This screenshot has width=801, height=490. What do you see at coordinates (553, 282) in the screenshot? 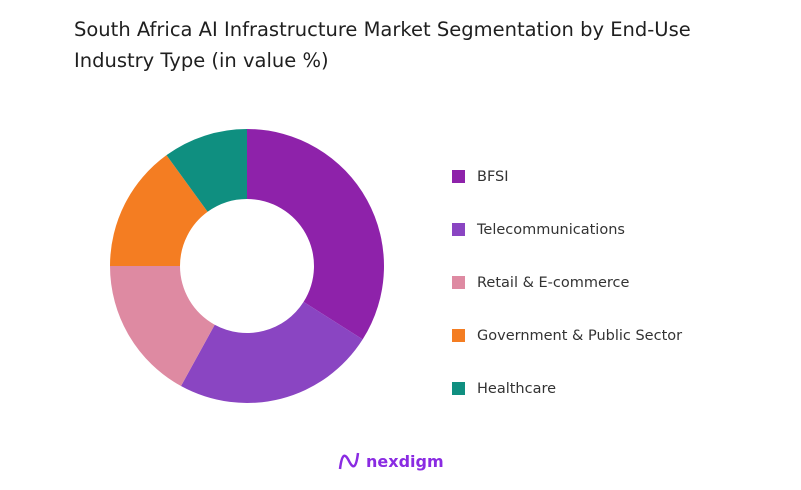
I see `legend-label: Retail & E-commerce` at bounding box center [553, 282].